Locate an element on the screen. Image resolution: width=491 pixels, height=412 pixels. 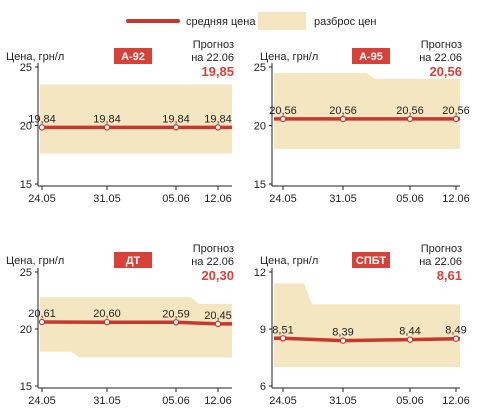
value-label: 20,45 is located at coordinates (218, 316).